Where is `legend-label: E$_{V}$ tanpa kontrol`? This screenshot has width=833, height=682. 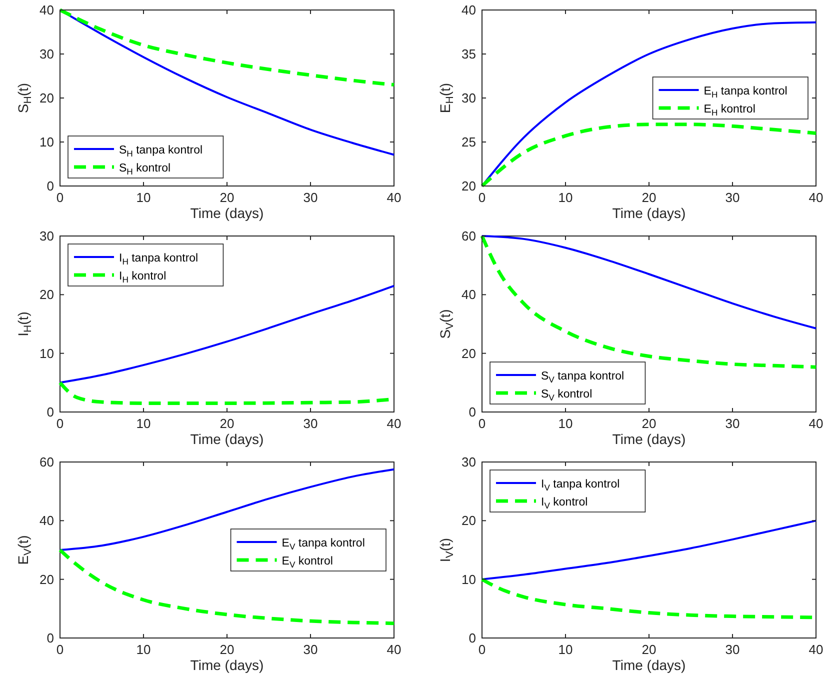
legend-label: E$_{V}$ tanpa kontrol is located at coordinates (323, 545).